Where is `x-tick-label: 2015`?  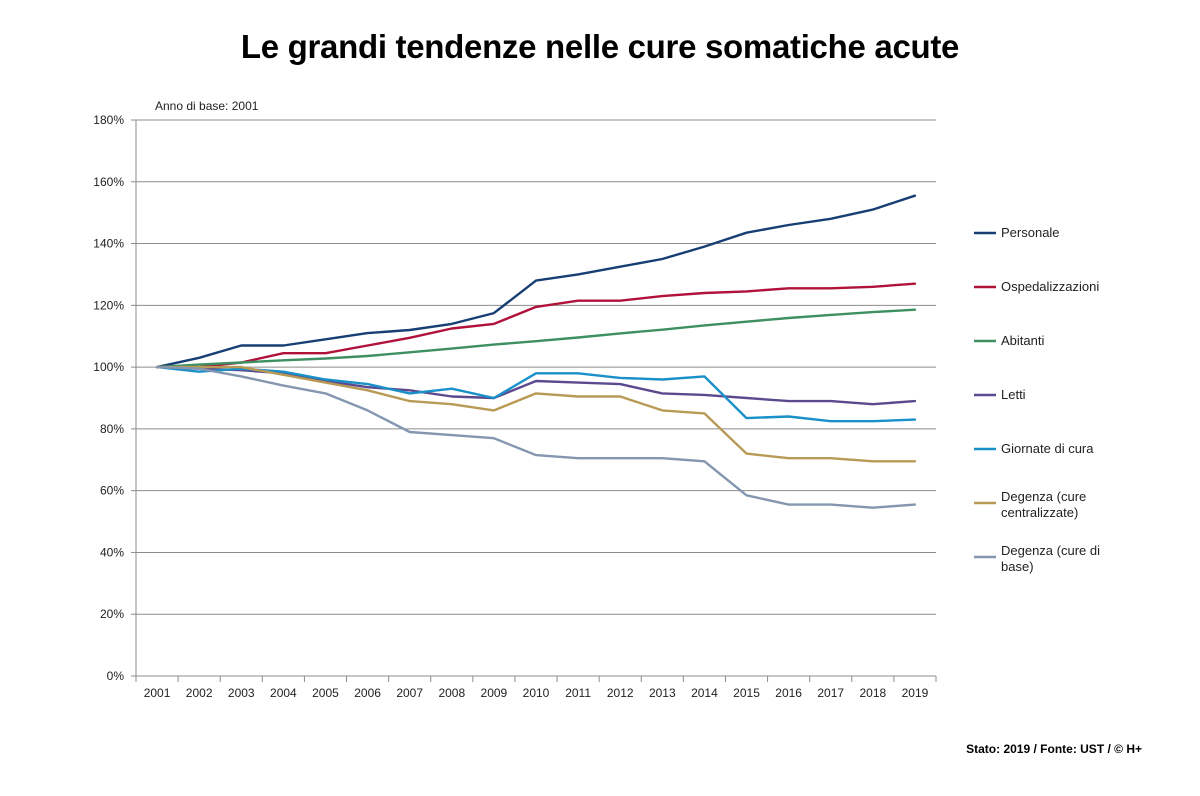 x-tick-label: 2015 is located at coordinates (746, 693).